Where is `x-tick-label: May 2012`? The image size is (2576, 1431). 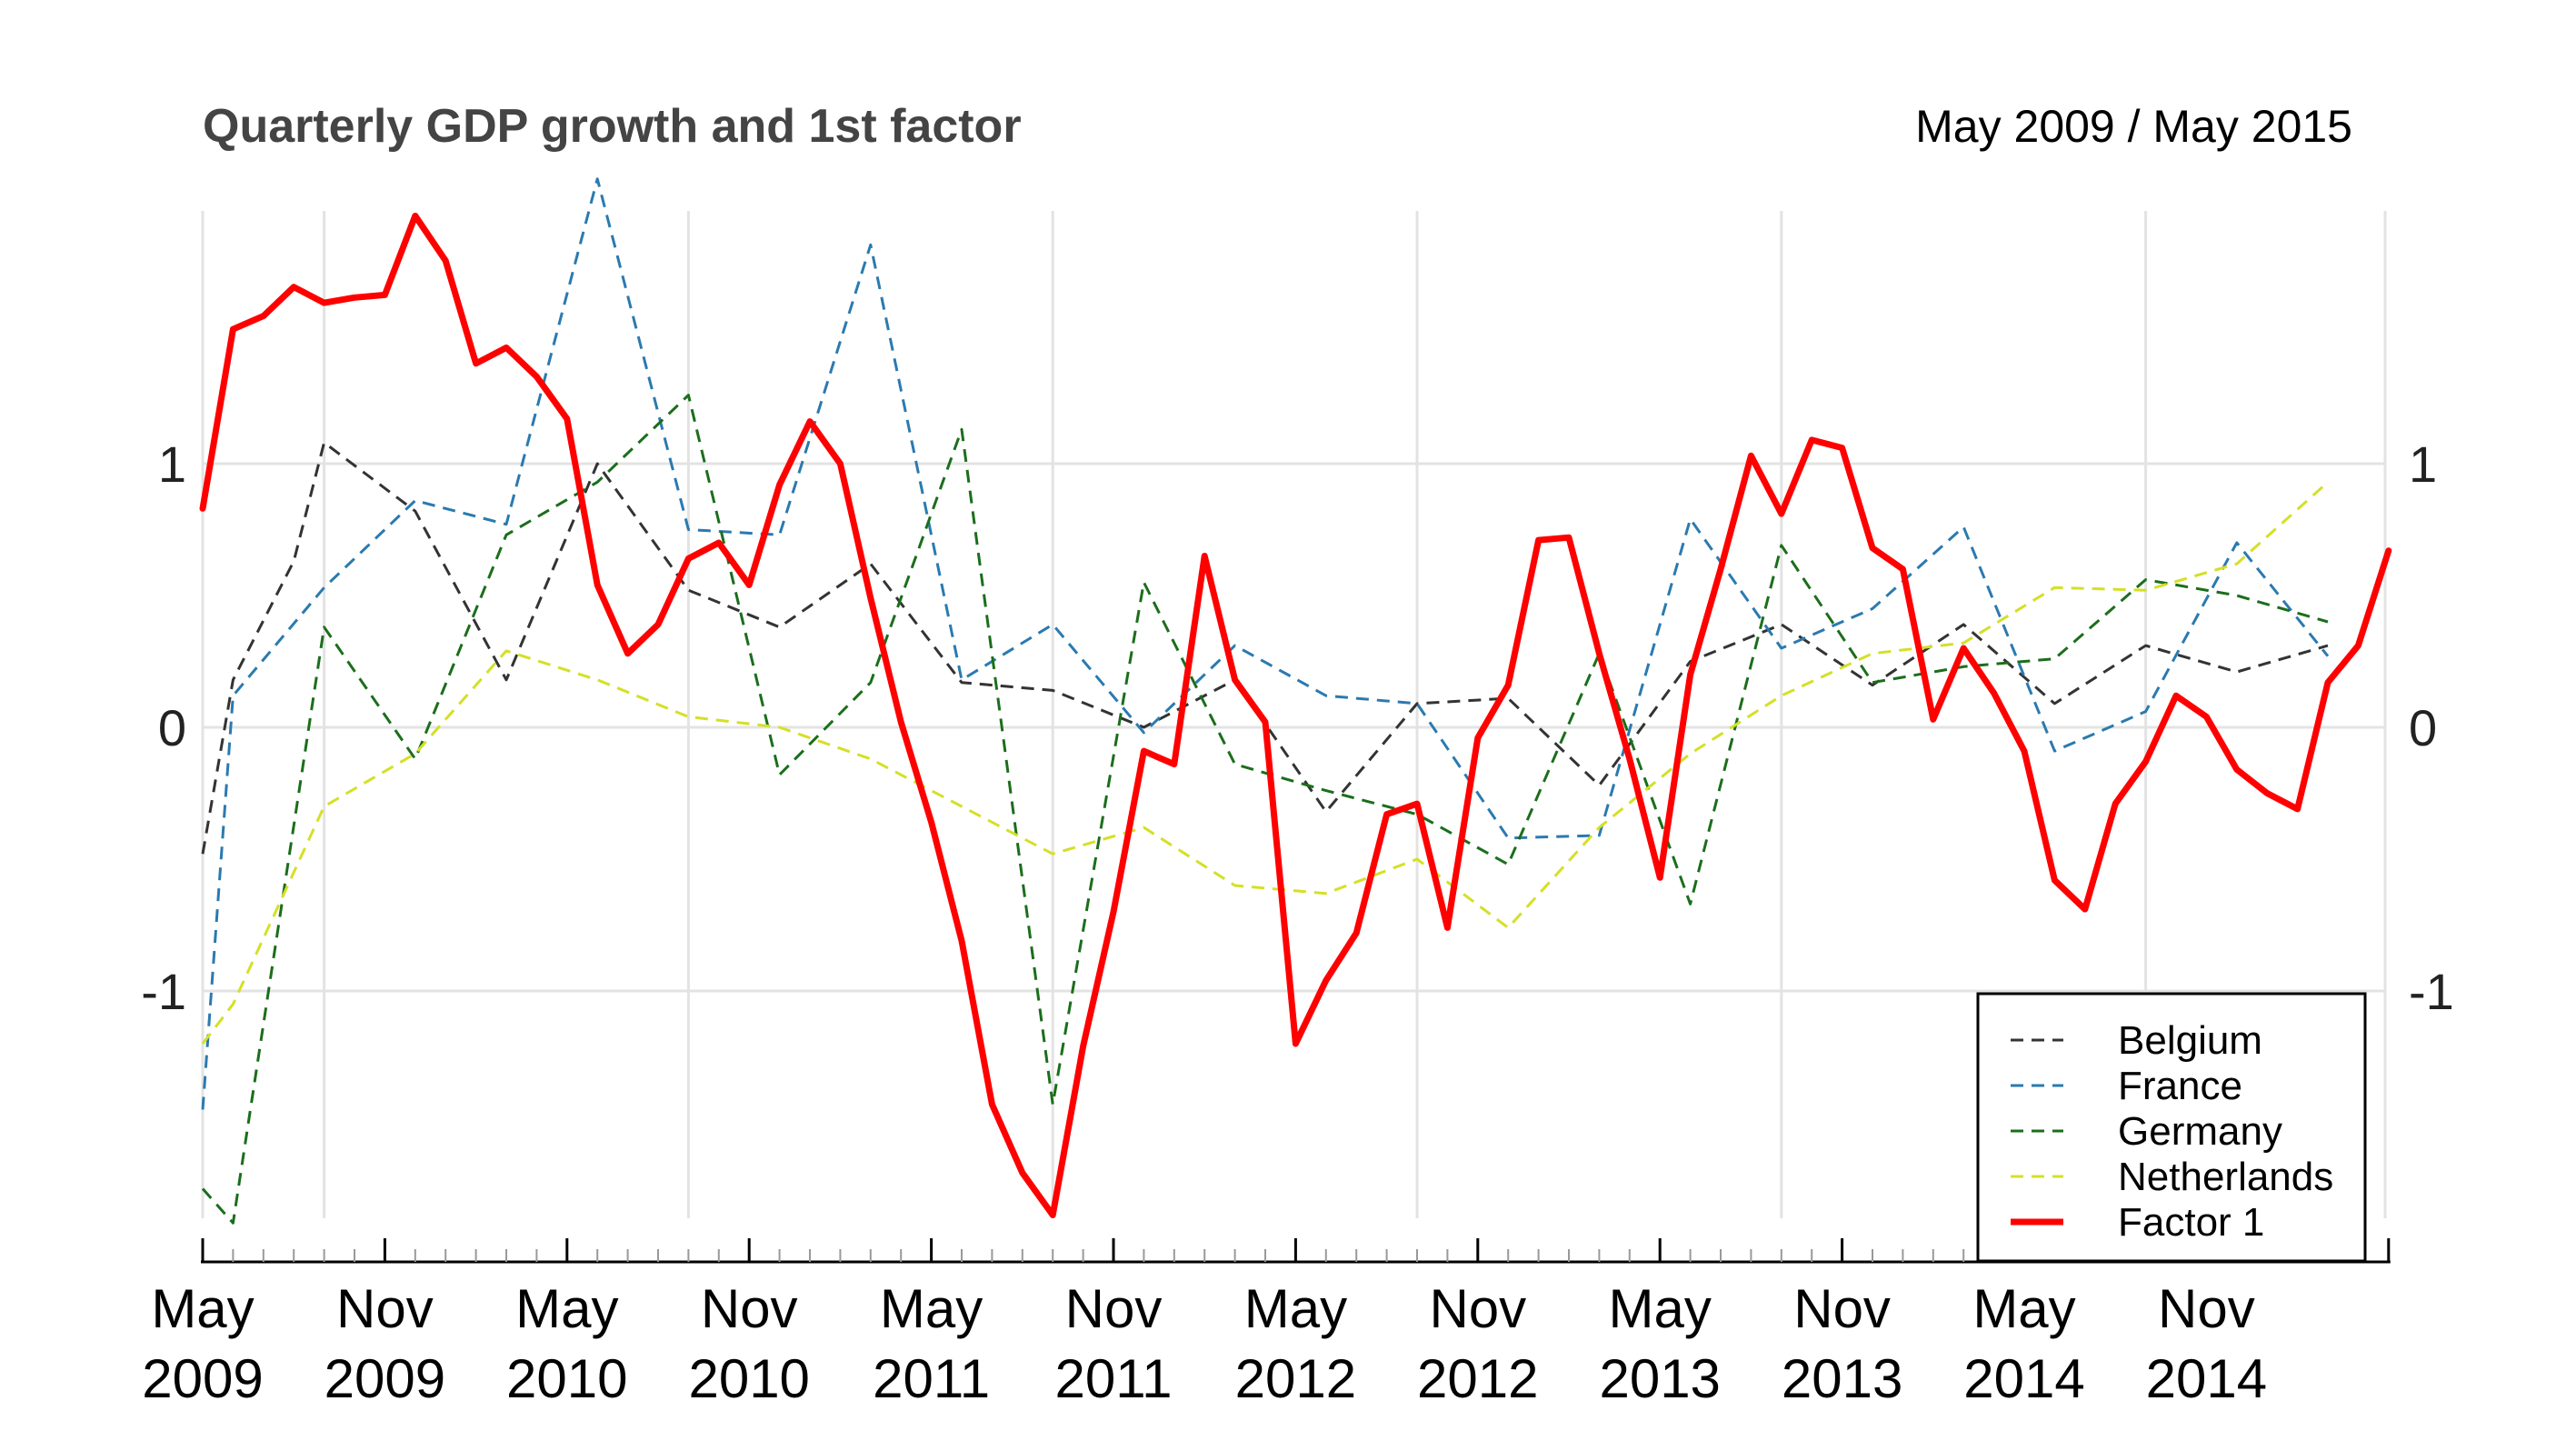
x-tick-label: May 2012 is located at coordinates (1295, 1343).